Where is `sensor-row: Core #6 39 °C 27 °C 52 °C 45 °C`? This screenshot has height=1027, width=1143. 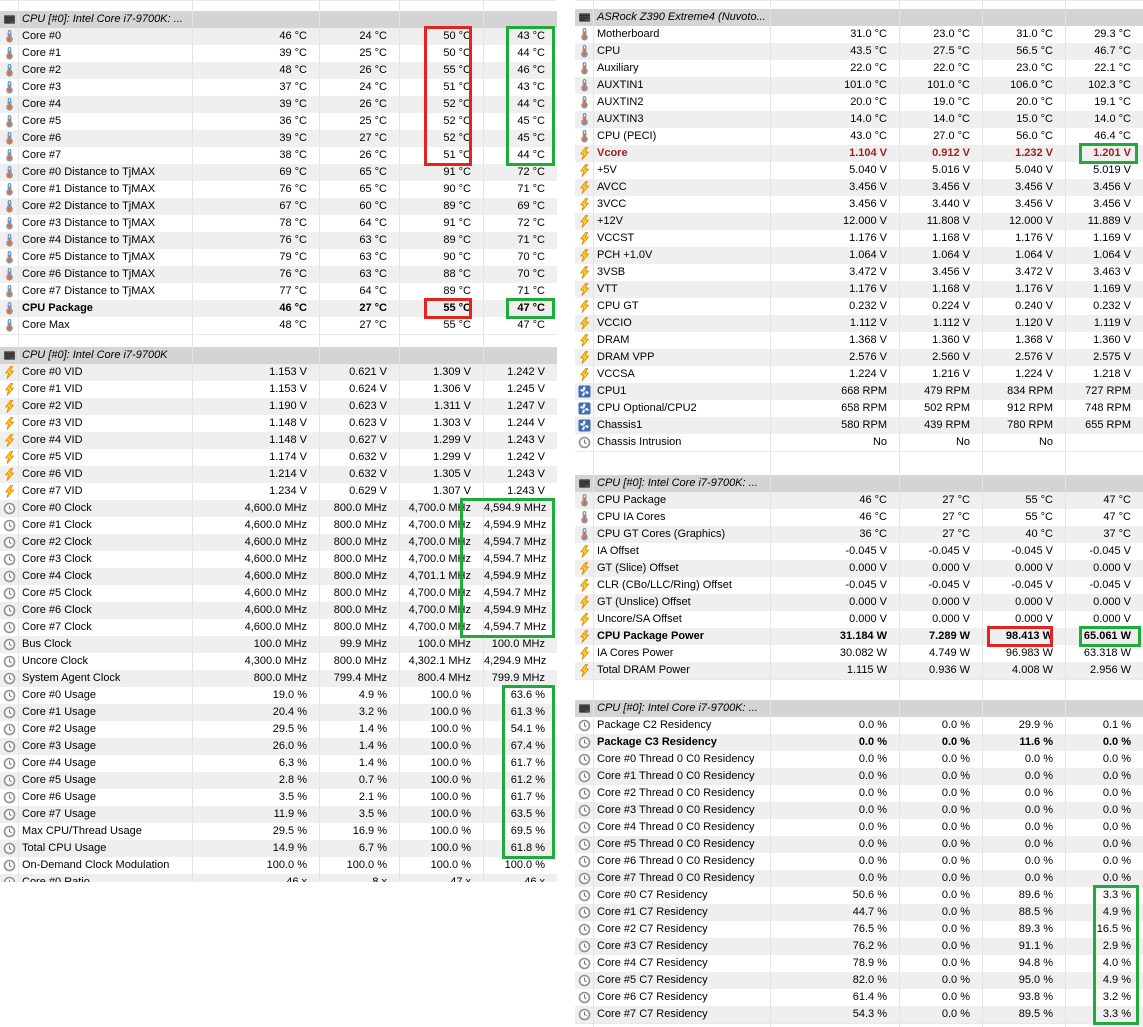
sensor-row: Core #6 39 °C 27 °C 52 °C 45 °C is located at coordinates (278, 138).